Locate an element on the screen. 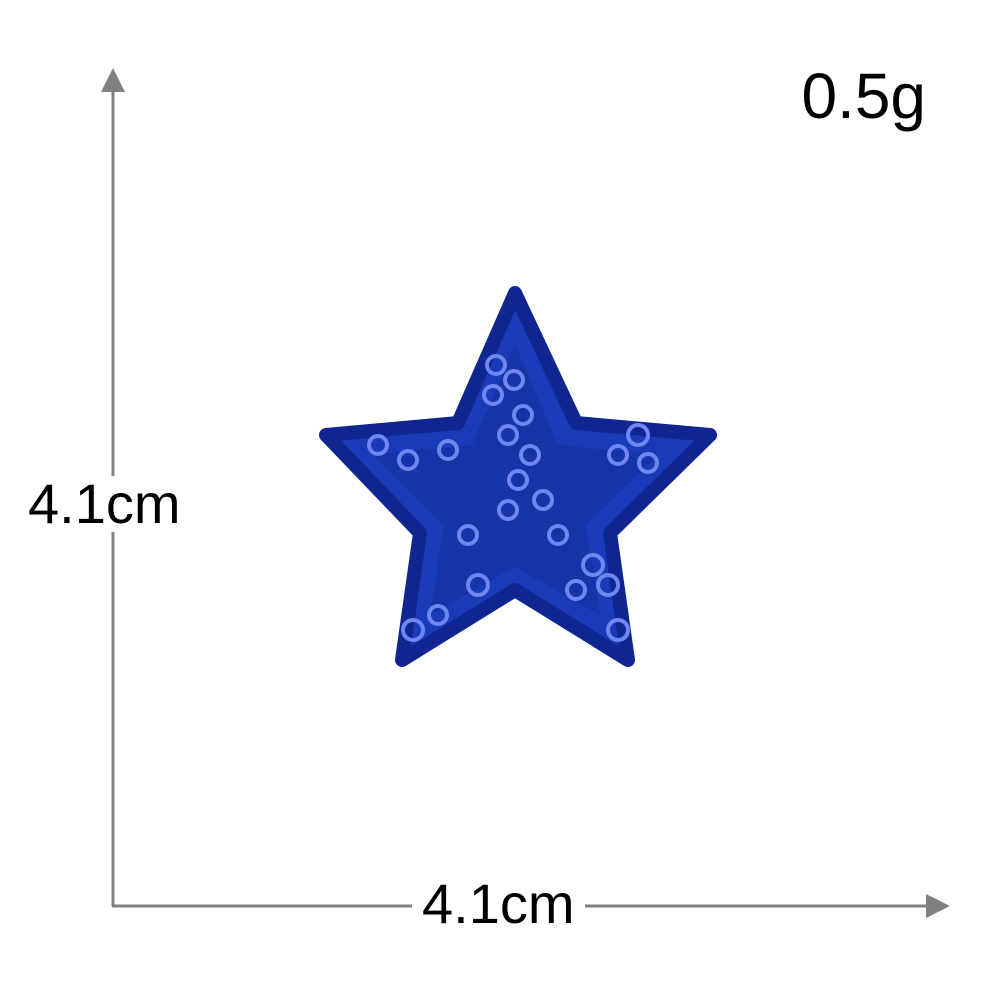  weight-label: 0.5g is located at coordinates (863, 96).